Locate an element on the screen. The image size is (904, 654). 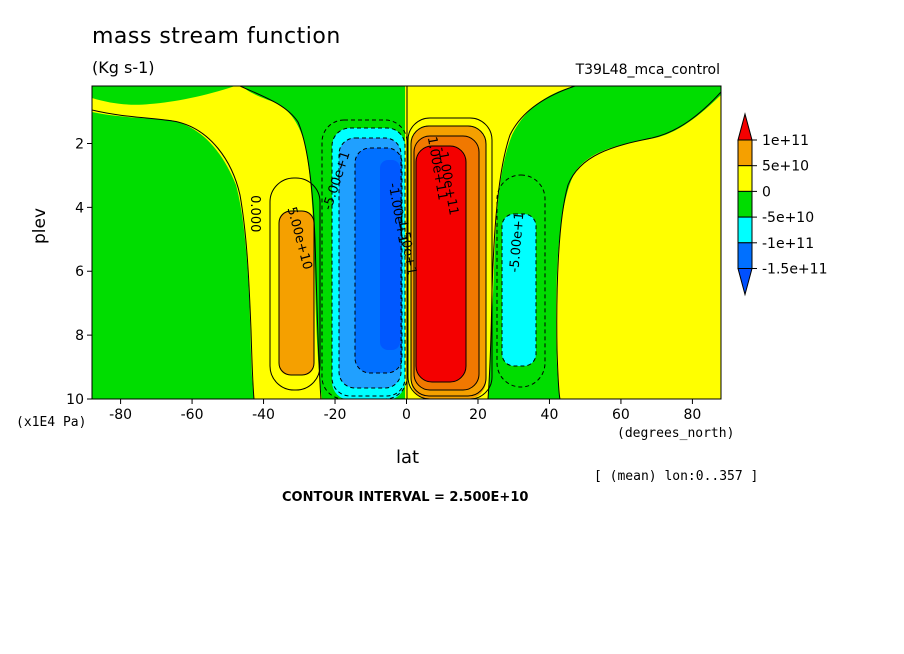
chart-units: (Kg s-1) is located at coordinates (123, 67).